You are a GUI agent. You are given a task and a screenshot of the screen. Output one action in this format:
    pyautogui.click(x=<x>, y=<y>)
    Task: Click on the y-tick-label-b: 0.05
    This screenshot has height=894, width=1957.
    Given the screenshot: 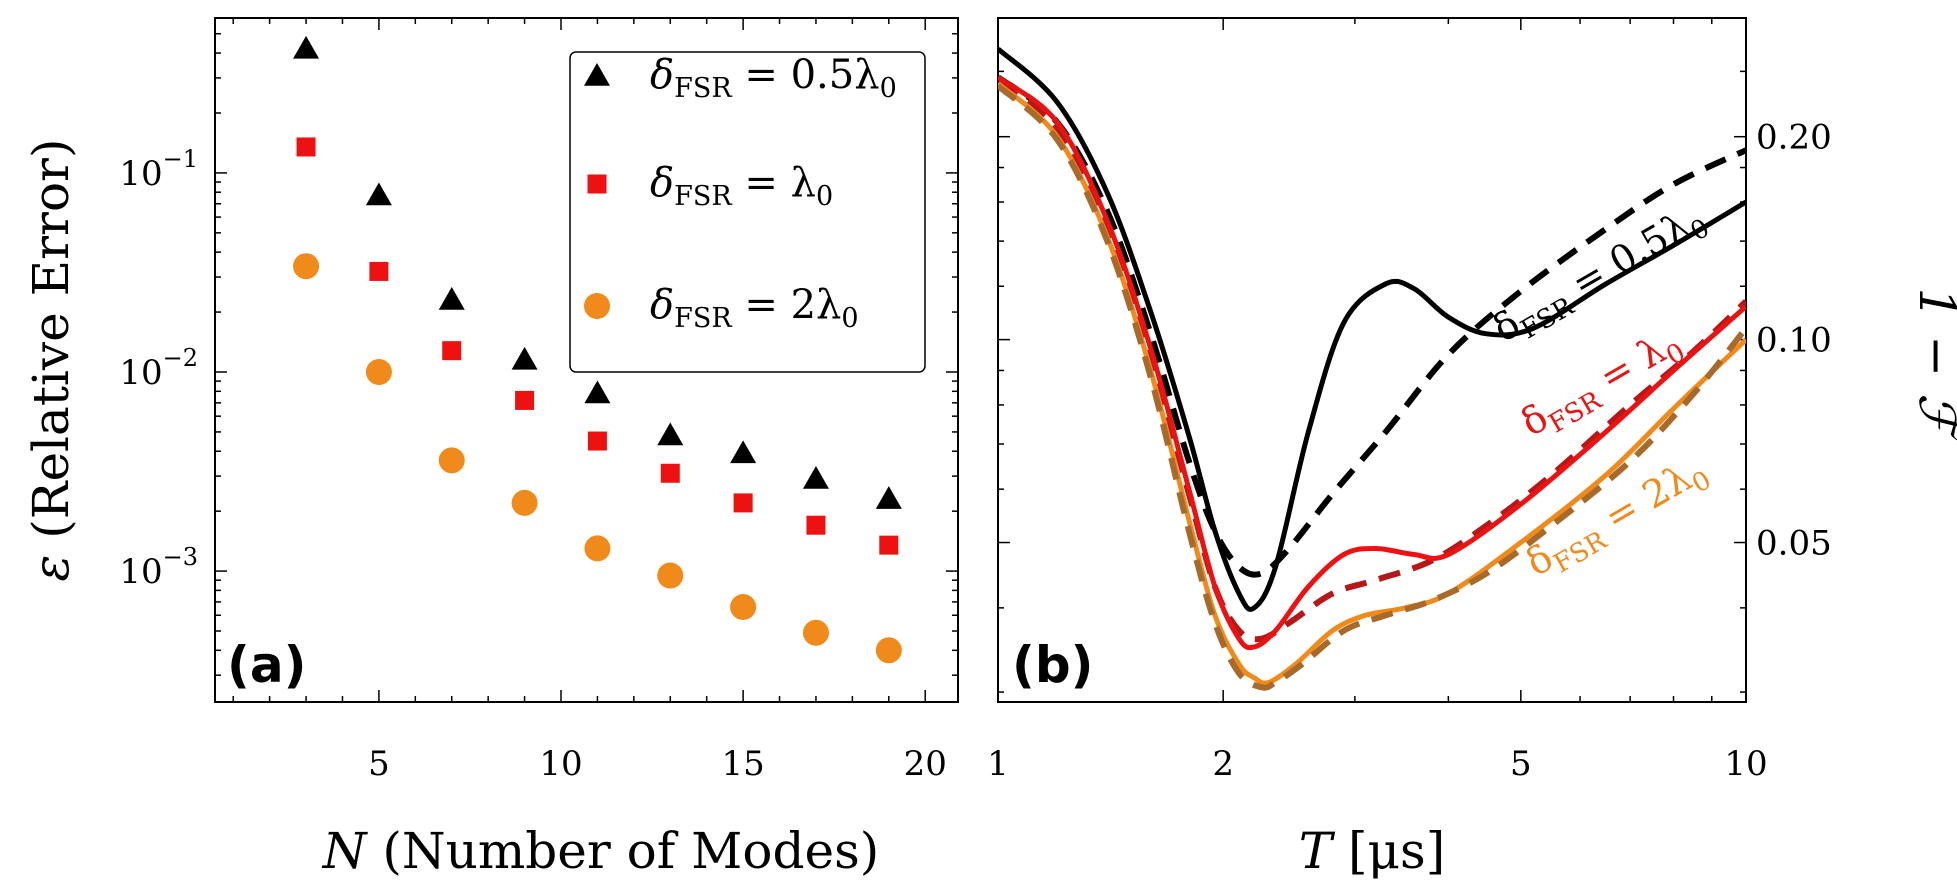 What is the action you would take?
    pyautogui.click(x=1794, y=544)
    